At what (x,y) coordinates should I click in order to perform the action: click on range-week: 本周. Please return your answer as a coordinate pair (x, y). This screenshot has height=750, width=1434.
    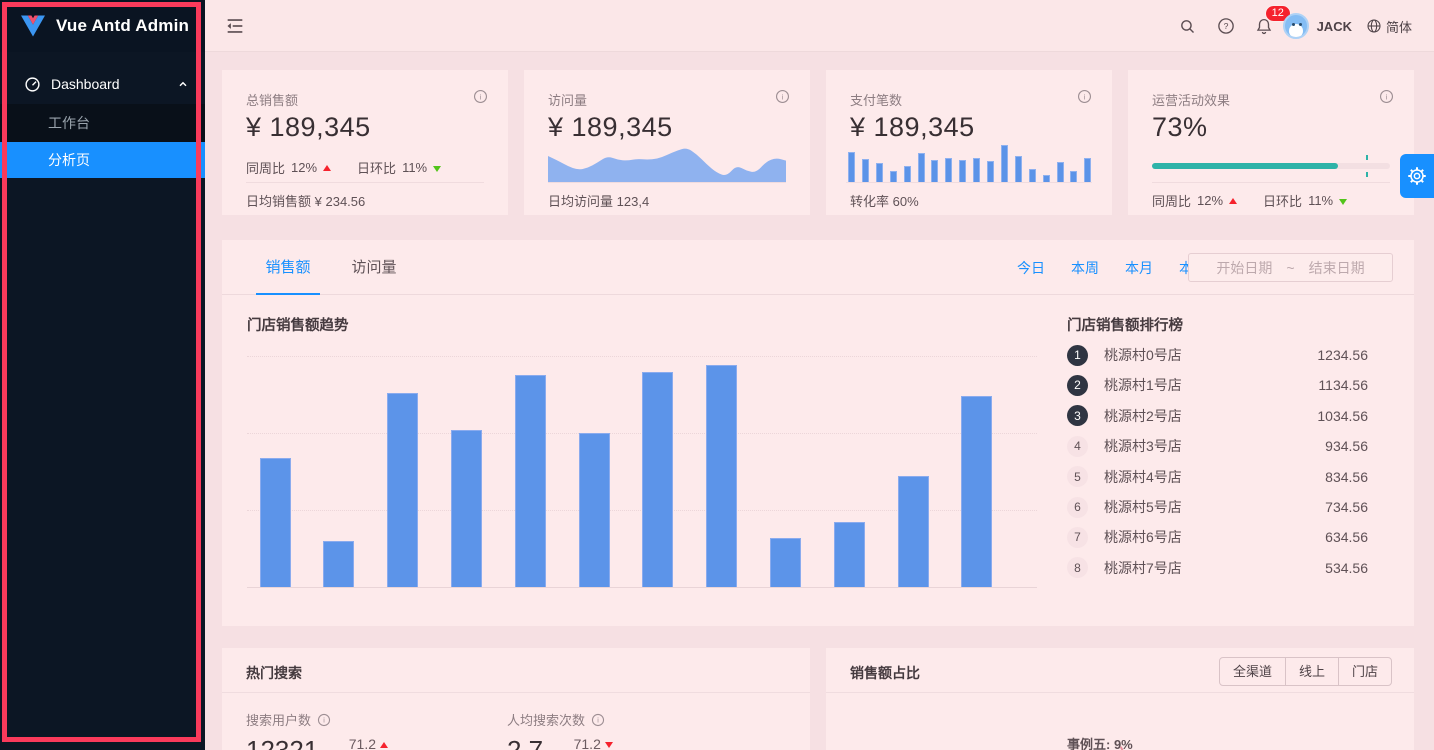
    Looking at the image, I should click on (1085, 267).